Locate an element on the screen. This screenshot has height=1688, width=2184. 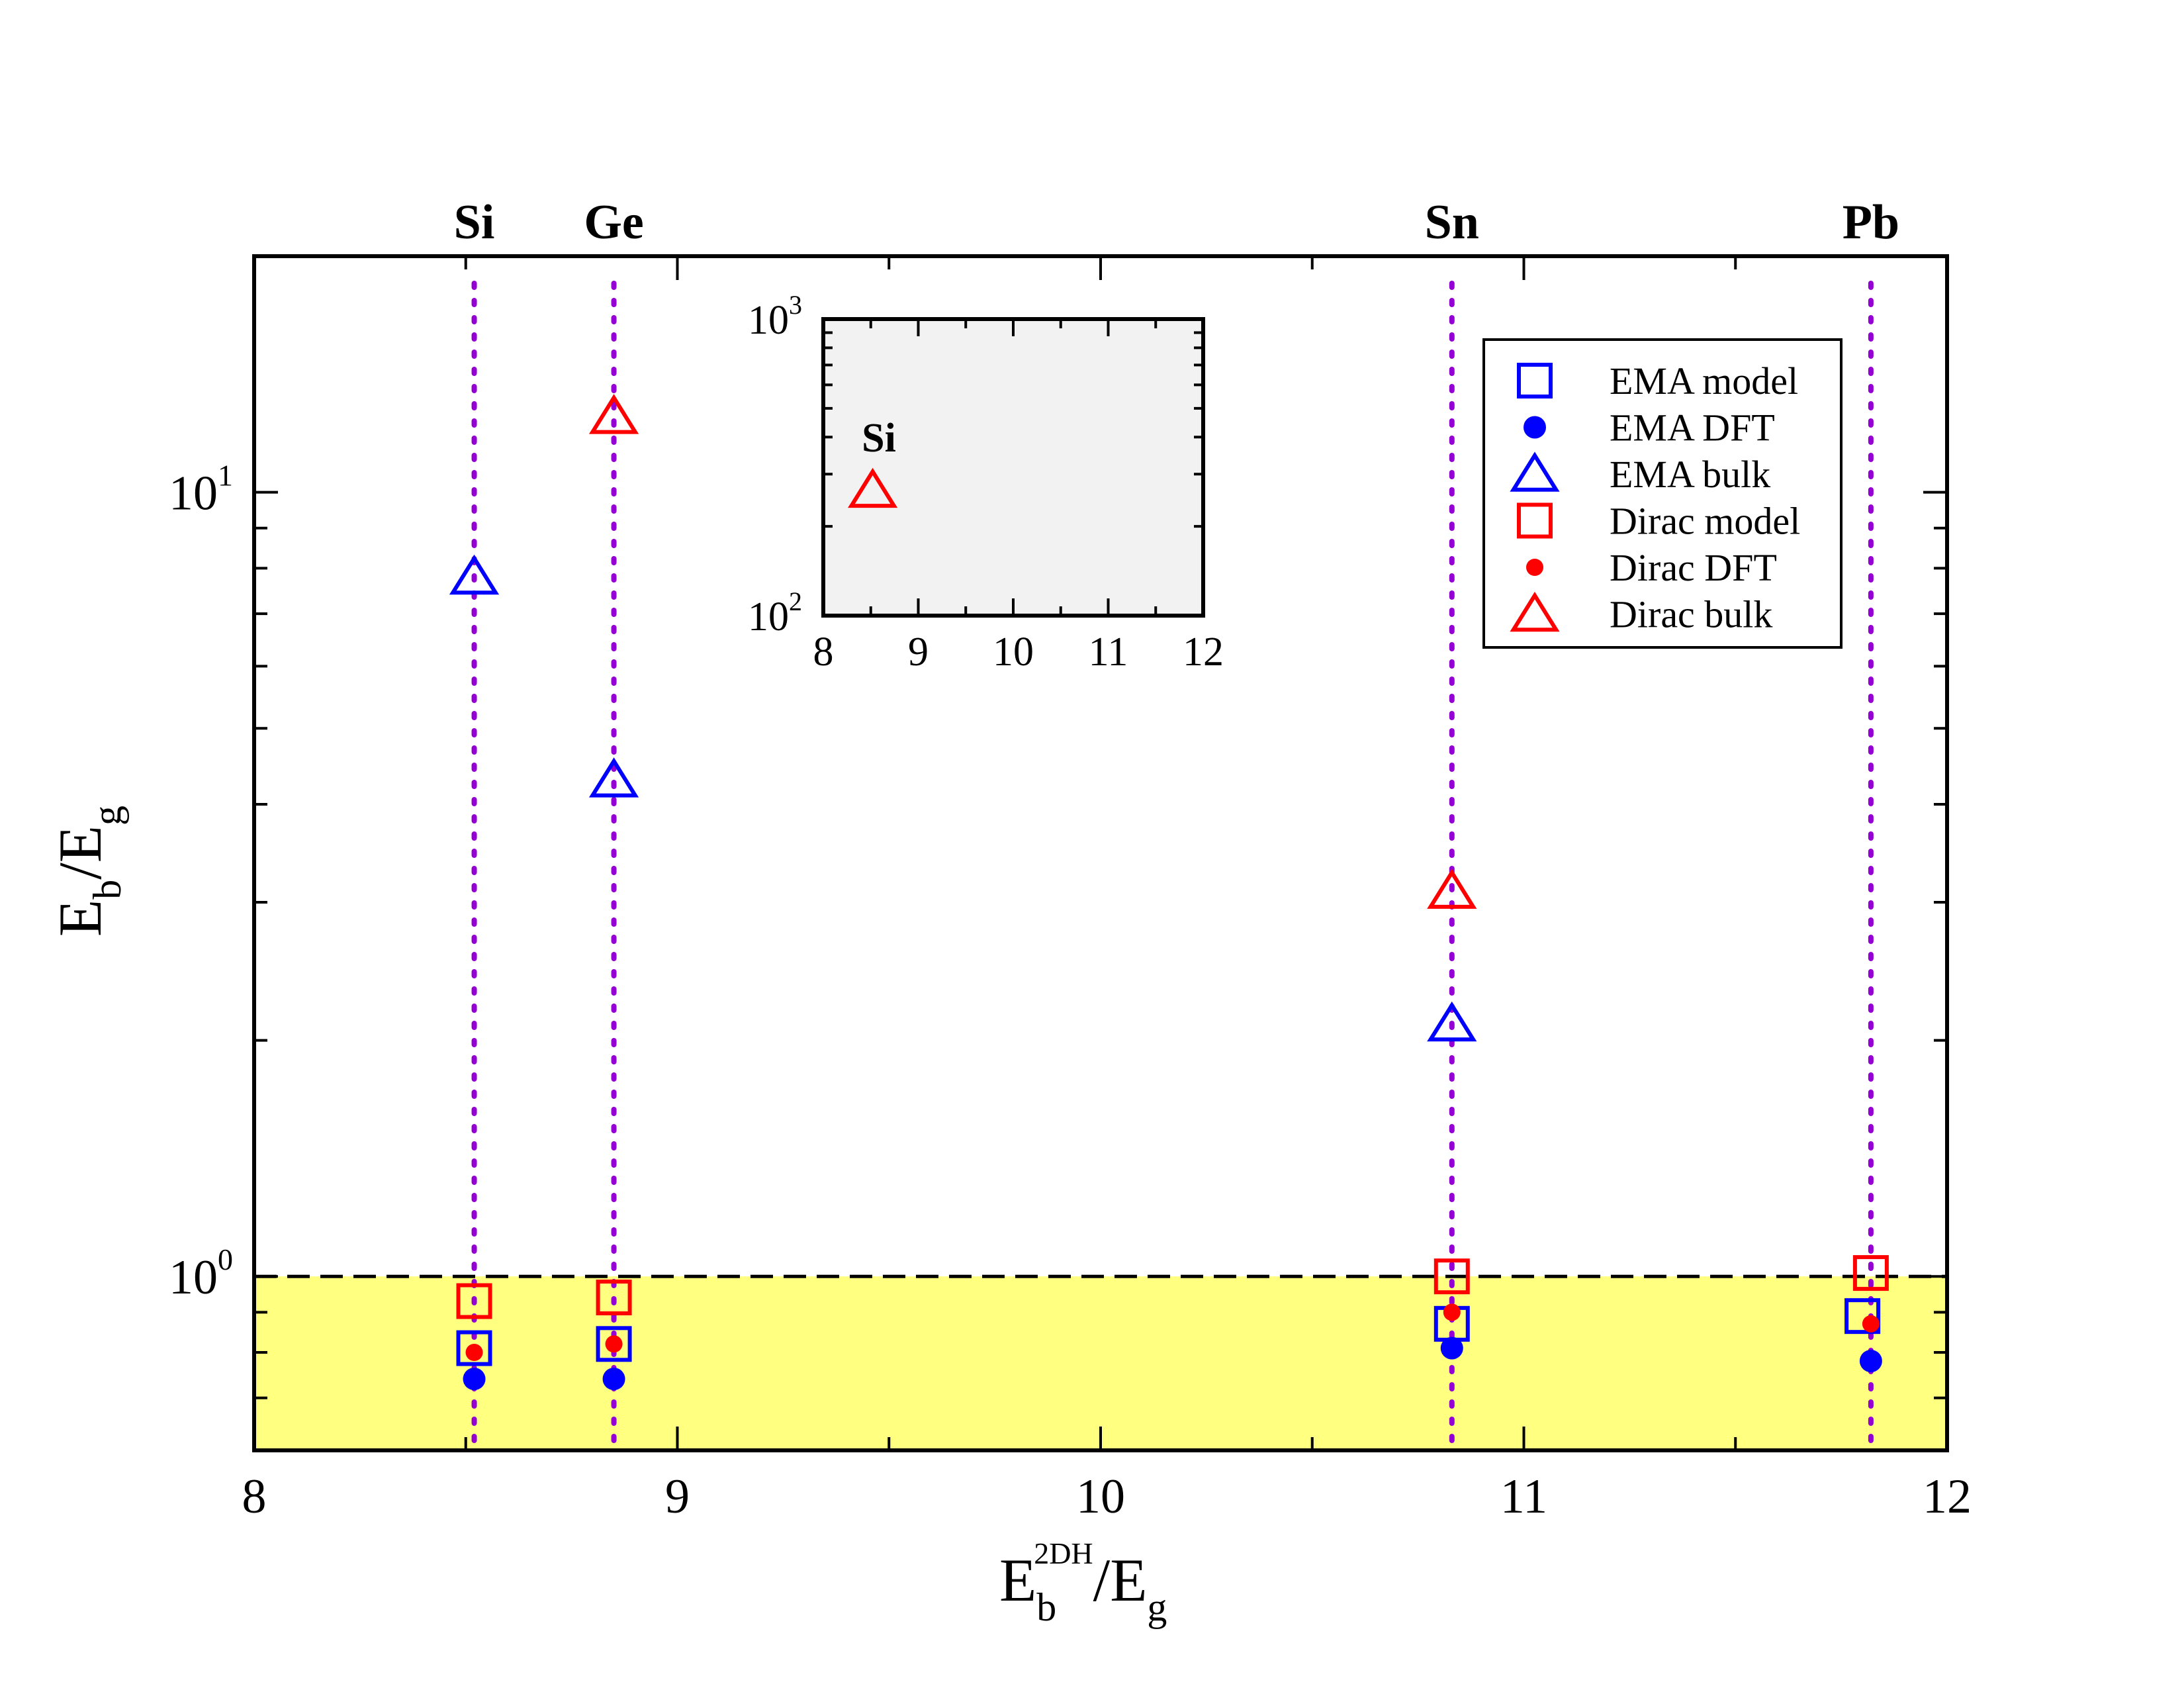
y-axis-label-sub: b is located at coordinates (107, 890).